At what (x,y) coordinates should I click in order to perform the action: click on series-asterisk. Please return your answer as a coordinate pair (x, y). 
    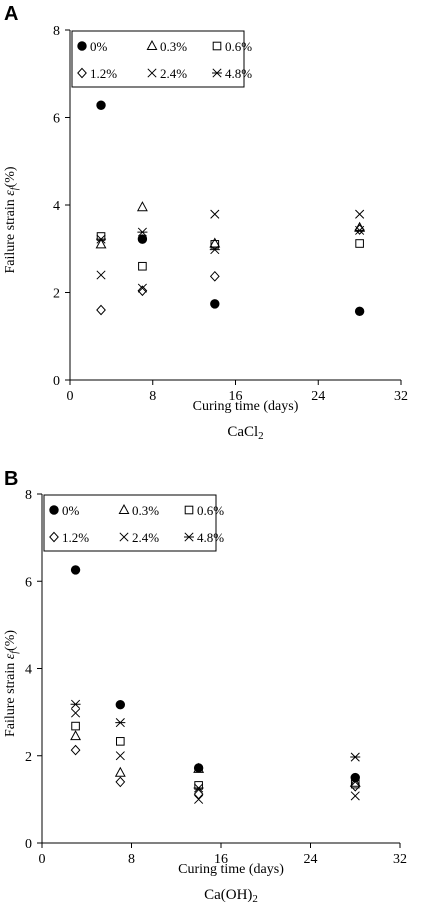
    Looking at the image, I should click on (215, 746).